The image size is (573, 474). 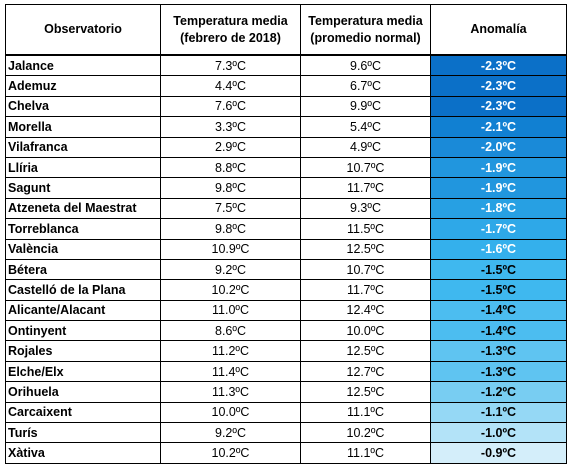 I want to click on observatory-name-cell: Rojales, so click(x=83, y=351).